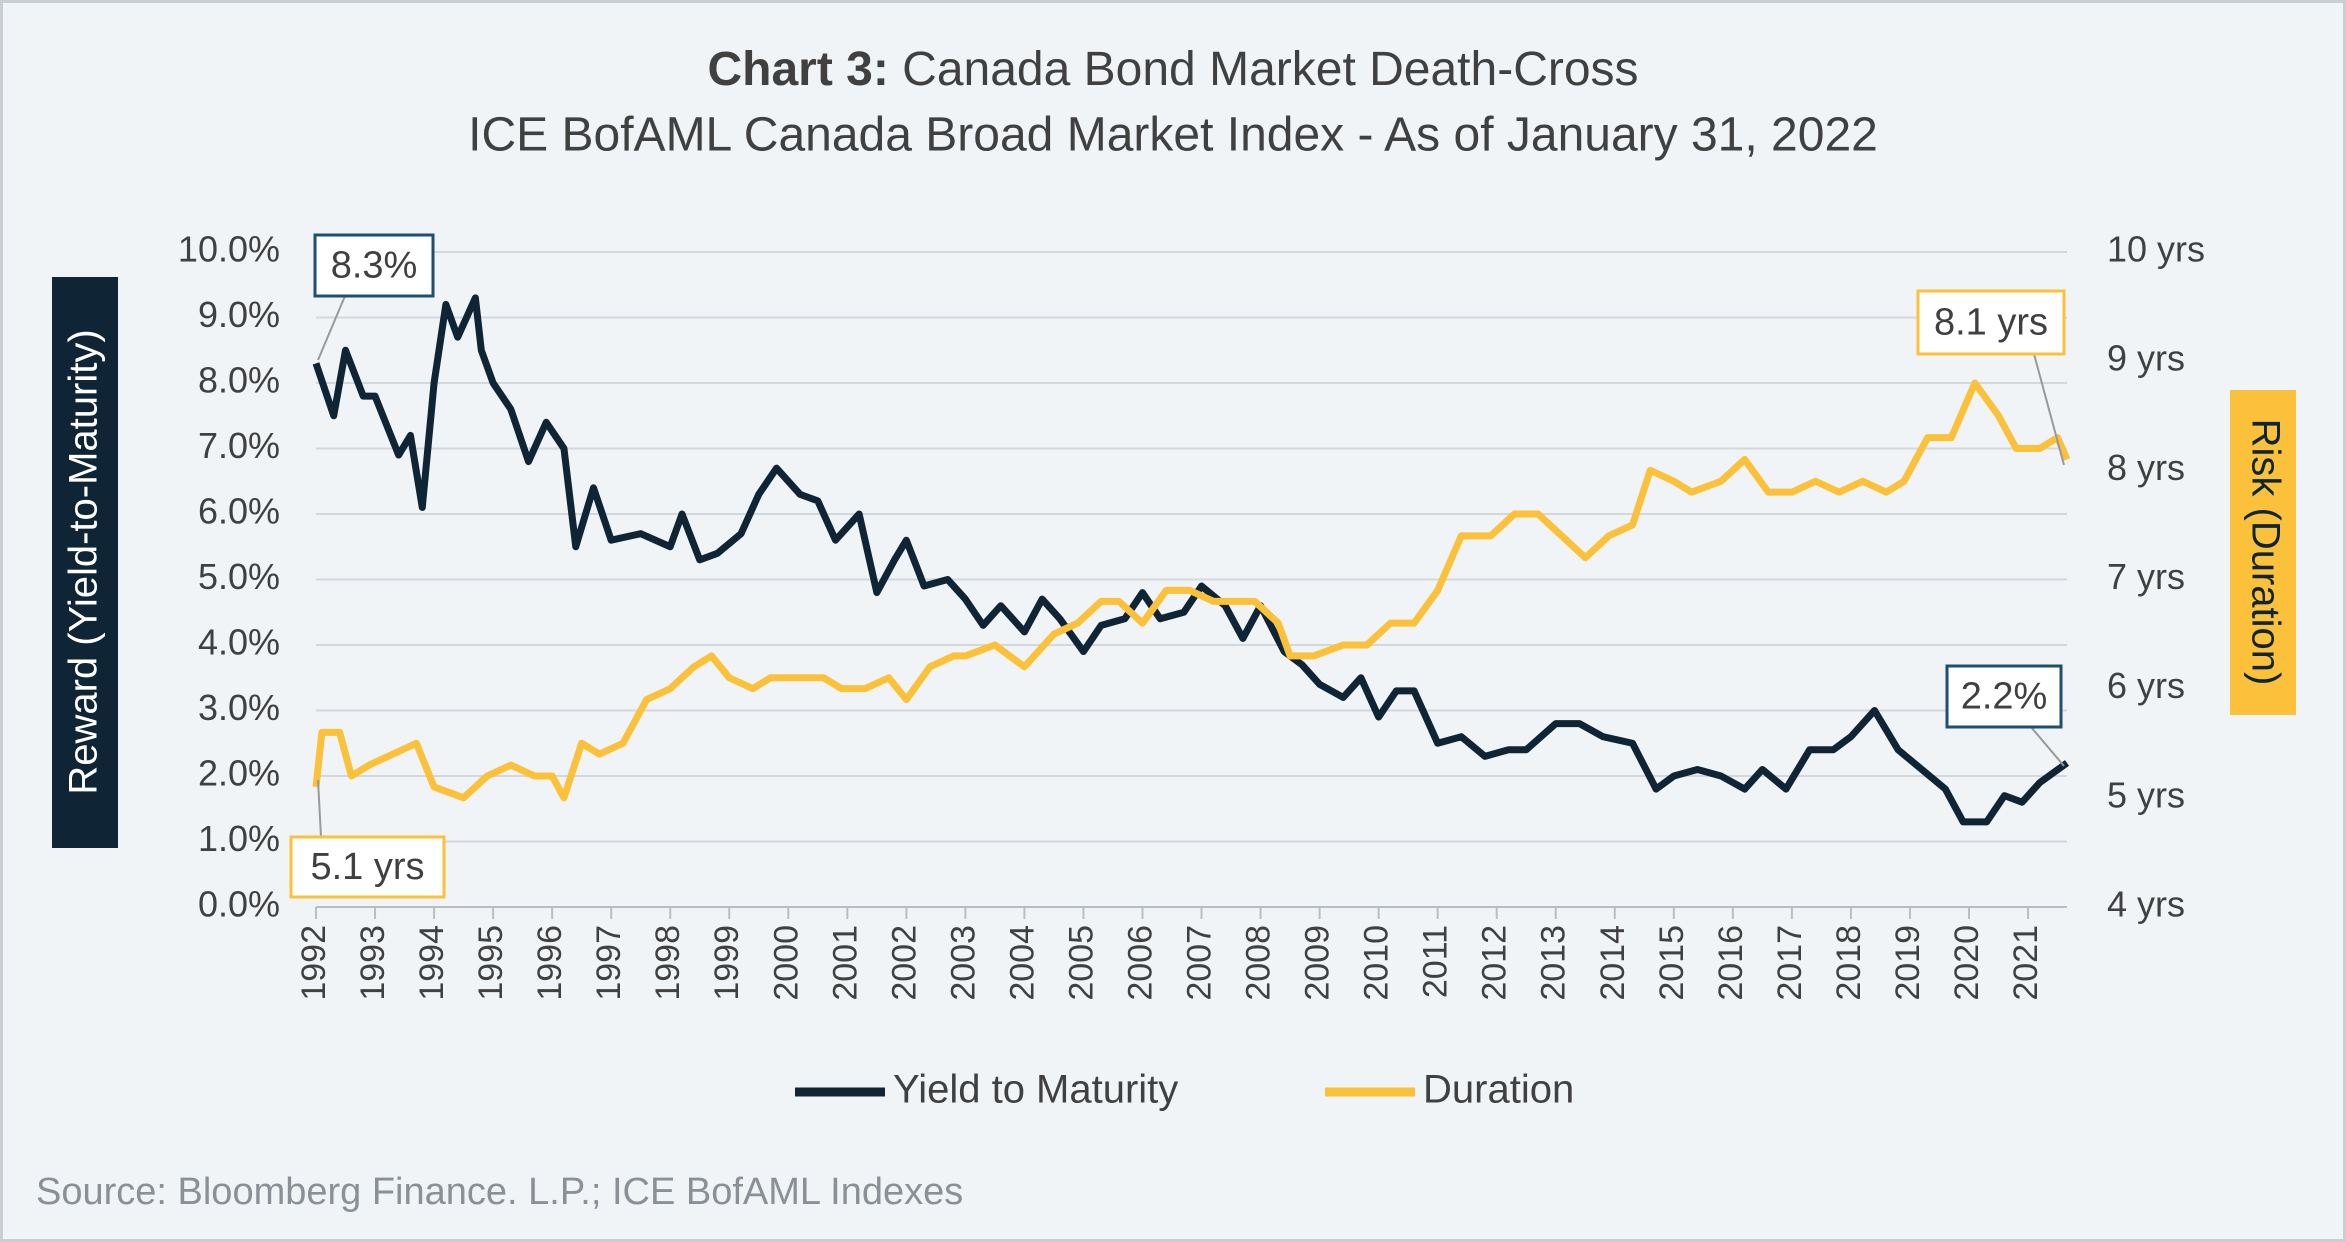 The image size is (2346, 1242). Describe the element at coordinates (239, 642) in the screenshot. I see `y-tick-label: 4.0%` at that location.